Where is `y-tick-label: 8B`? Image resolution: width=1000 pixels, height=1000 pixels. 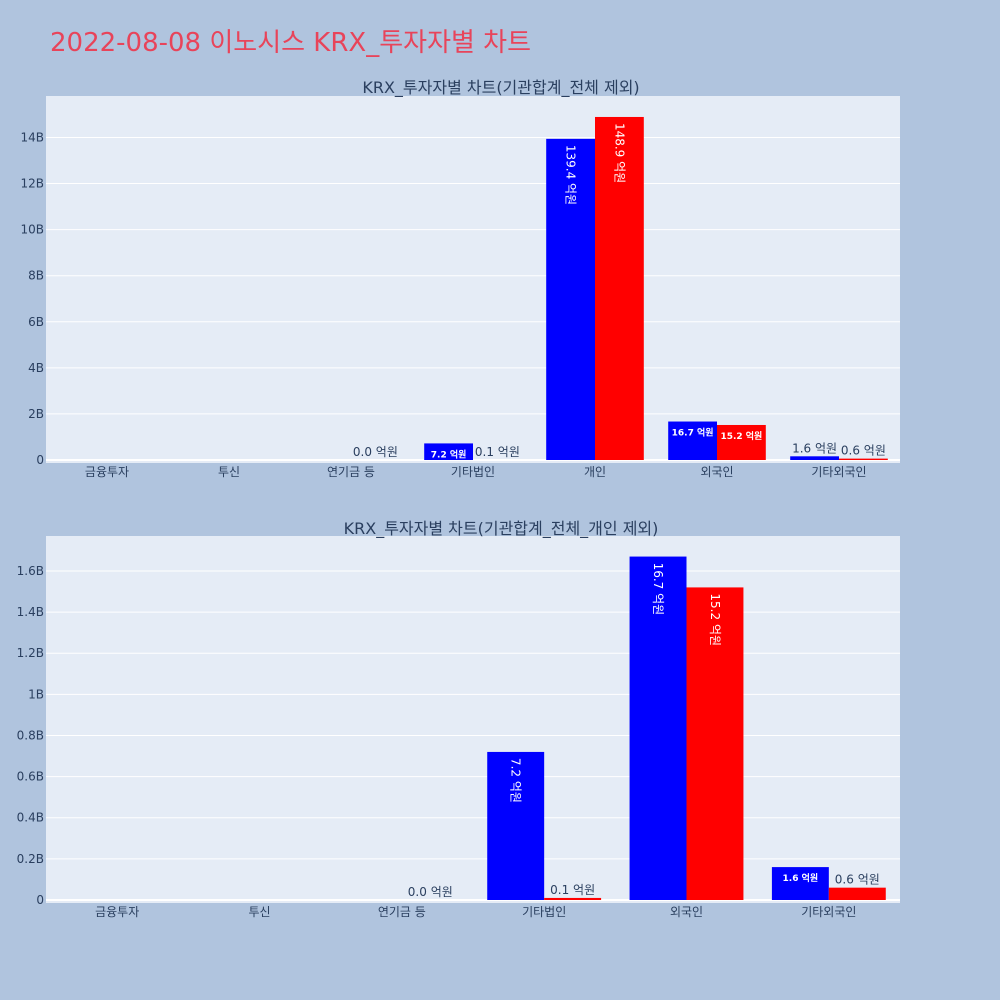 y-tick-label: 8B is located at coordinates (36, 276).